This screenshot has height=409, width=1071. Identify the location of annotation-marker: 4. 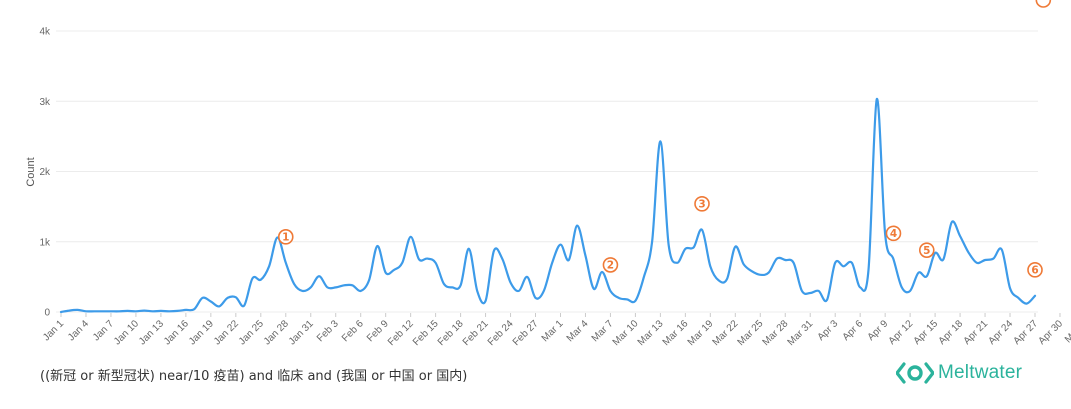
(893, 233).